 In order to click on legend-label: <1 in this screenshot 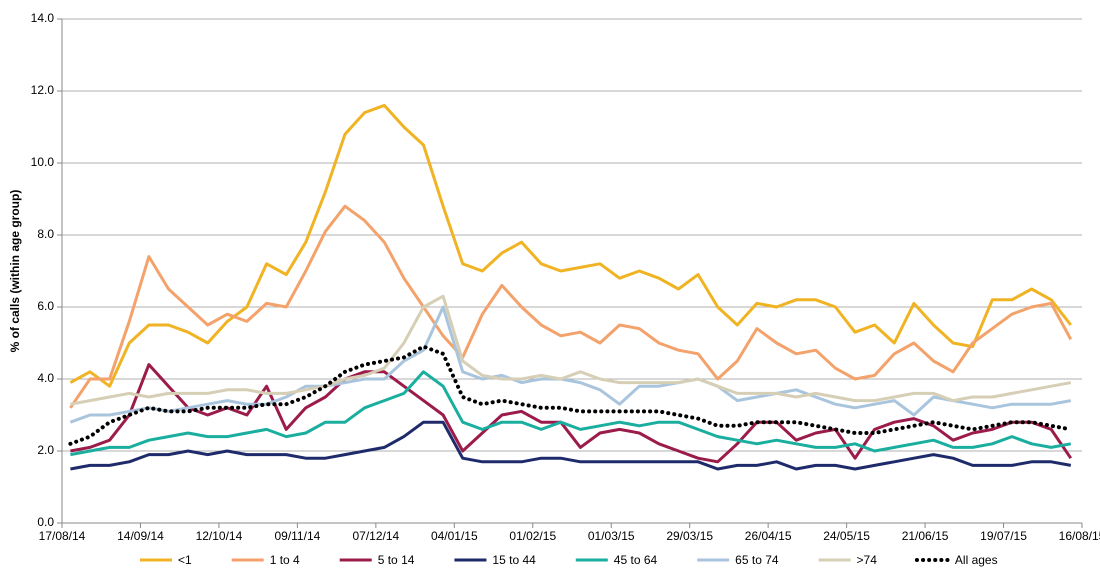, I will do `click(185, 560)`.